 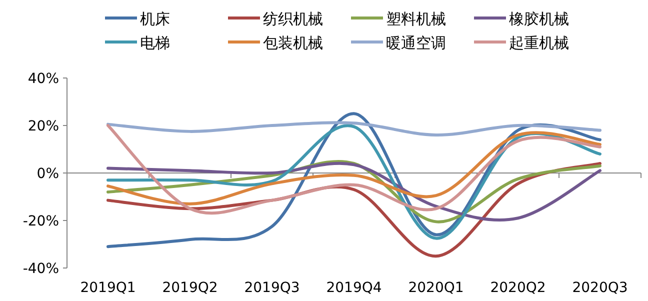 I want to click on y-tick-label: 0%, so click(x=47, y=174).